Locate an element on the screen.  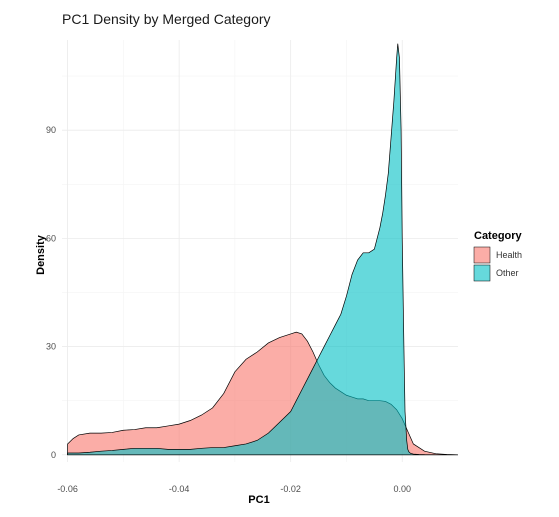
y-axis-title: Density is located at coordinates (41, 254).